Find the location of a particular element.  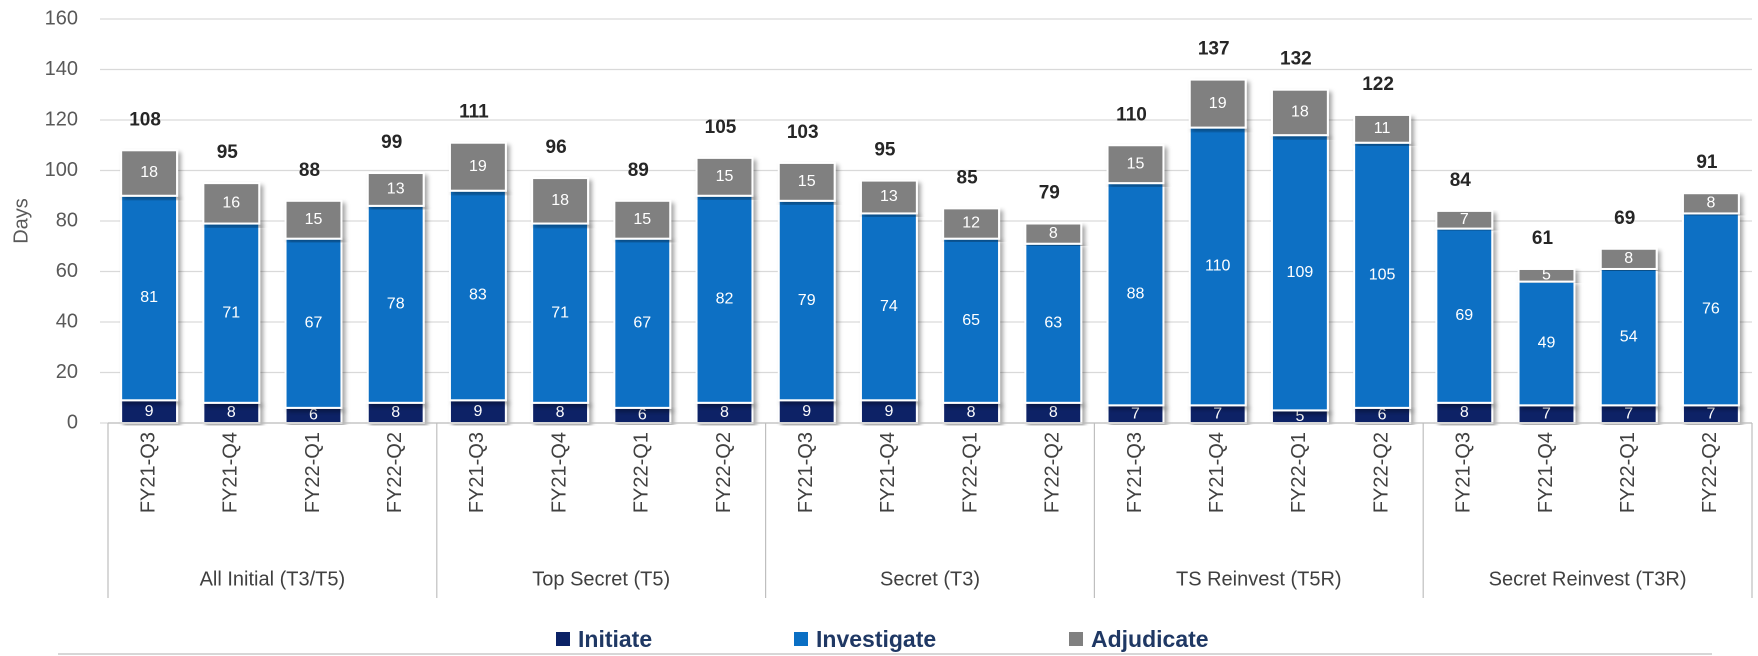

total-label: 95 is located at coordinates (885, 150).